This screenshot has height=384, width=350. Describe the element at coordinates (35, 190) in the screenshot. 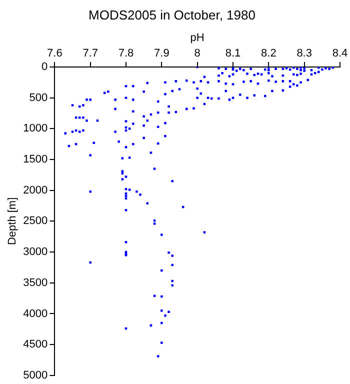

I see `y-tick-label: 2000` at that location.